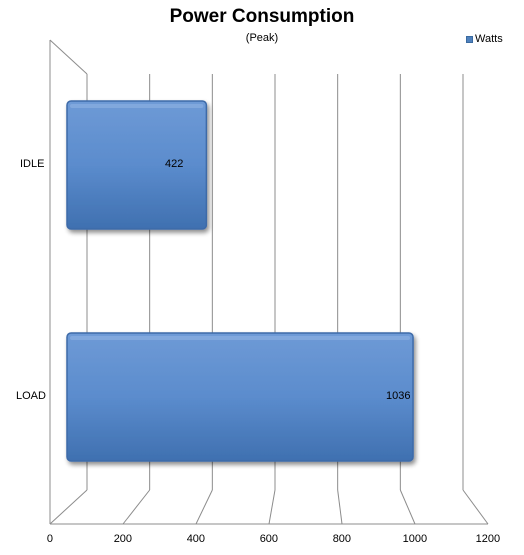 This screenshot has width=524, height=555. I want to click on side-wall-top, so click(68, 57).